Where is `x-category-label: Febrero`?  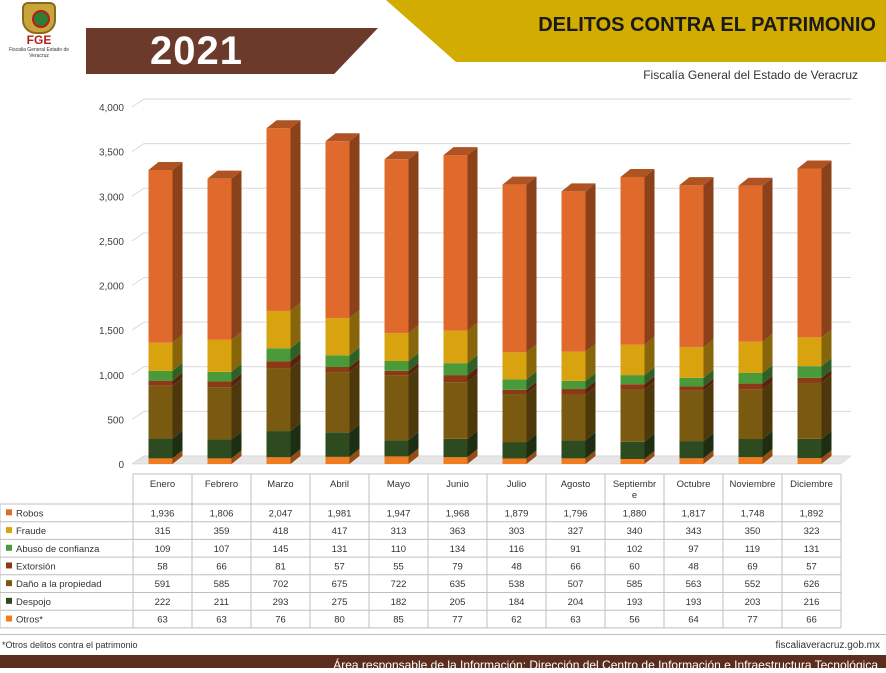
x-category-label: Febrero is located at coordinates (221, 484).